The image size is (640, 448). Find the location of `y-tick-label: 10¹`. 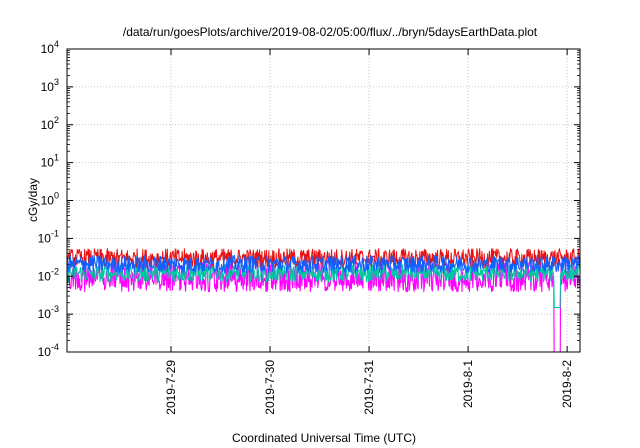

y-tick-label: 10¹ is located at coordinates (50, 161).